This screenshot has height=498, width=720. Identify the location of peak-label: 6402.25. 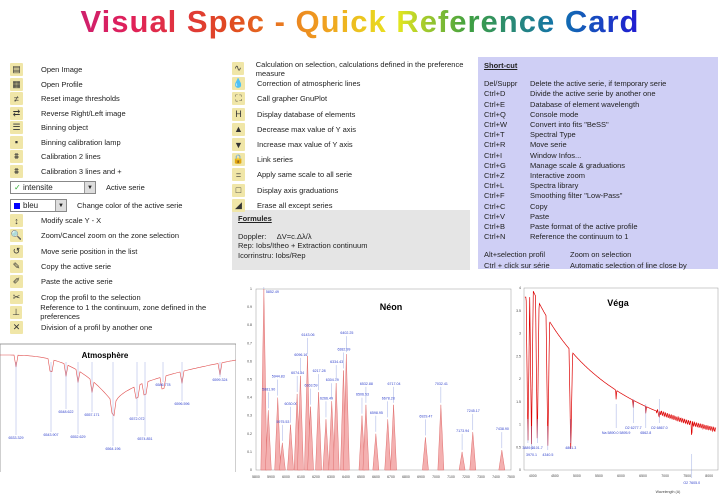
(346, 333).